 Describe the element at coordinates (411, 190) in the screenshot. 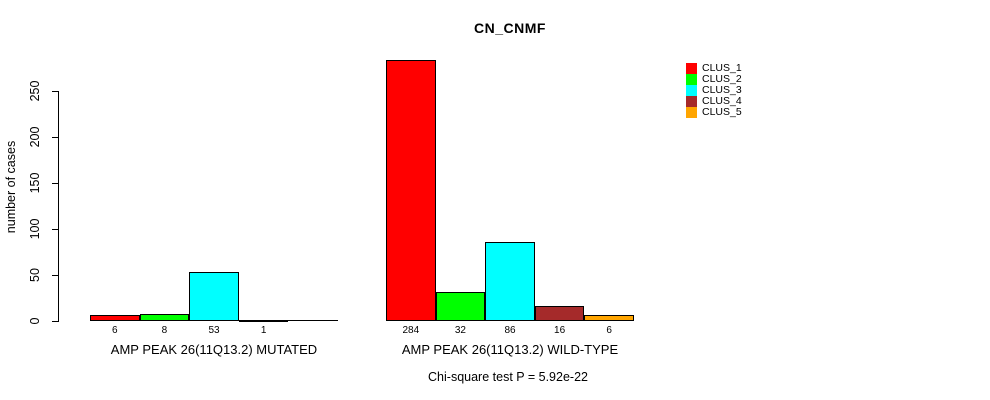

I see `bar-clus_1-group2` at that location.